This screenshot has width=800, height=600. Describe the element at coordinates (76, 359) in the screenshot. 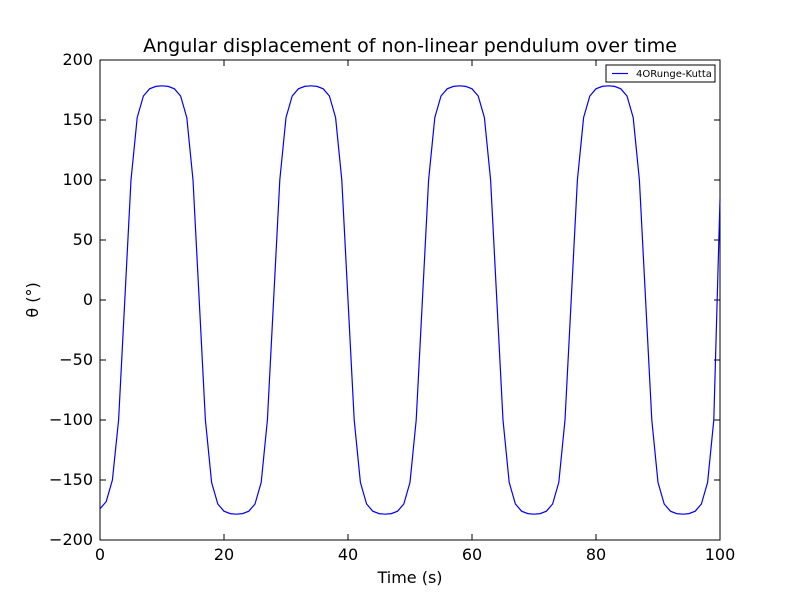

I see `y-tick-label: −50` at that location.